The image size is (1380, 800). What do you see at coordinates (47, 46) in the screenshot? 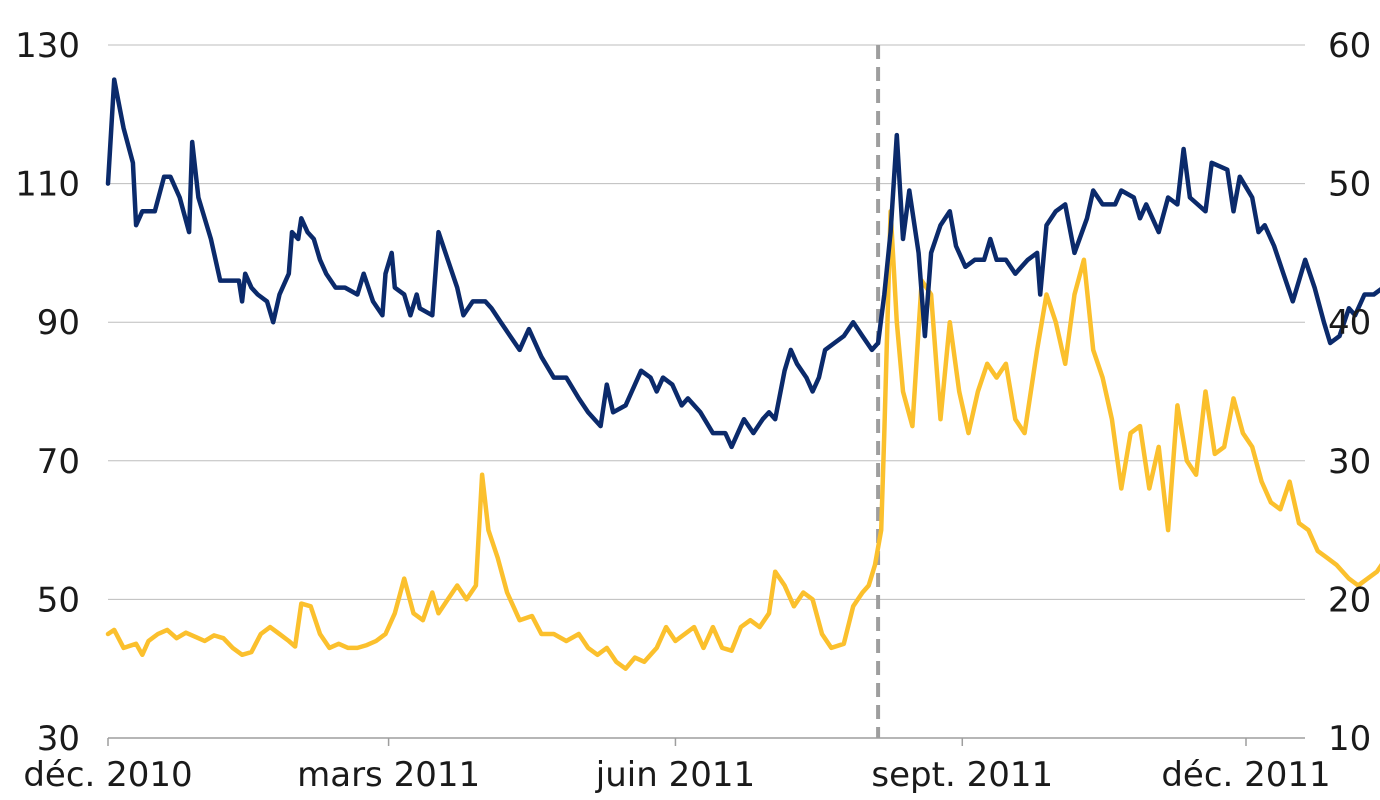
I see `y-left-tick-label: 130` at bounding box center [47, 46].